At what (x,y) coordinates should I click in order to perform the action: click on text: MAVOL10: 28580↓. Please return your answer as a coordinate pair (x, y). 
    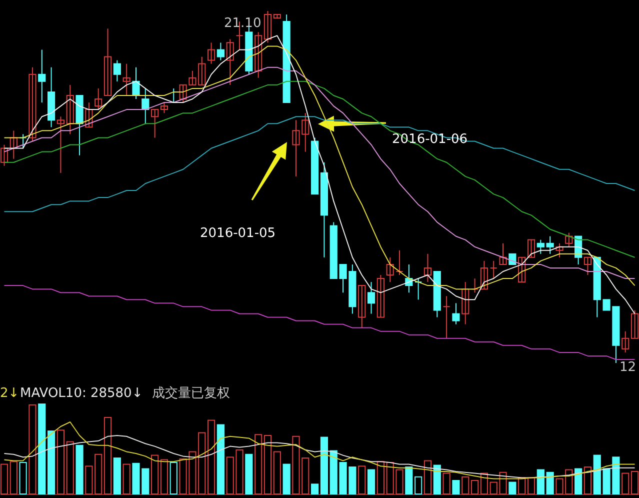
    Looking at the image, I should click on (81, 393).